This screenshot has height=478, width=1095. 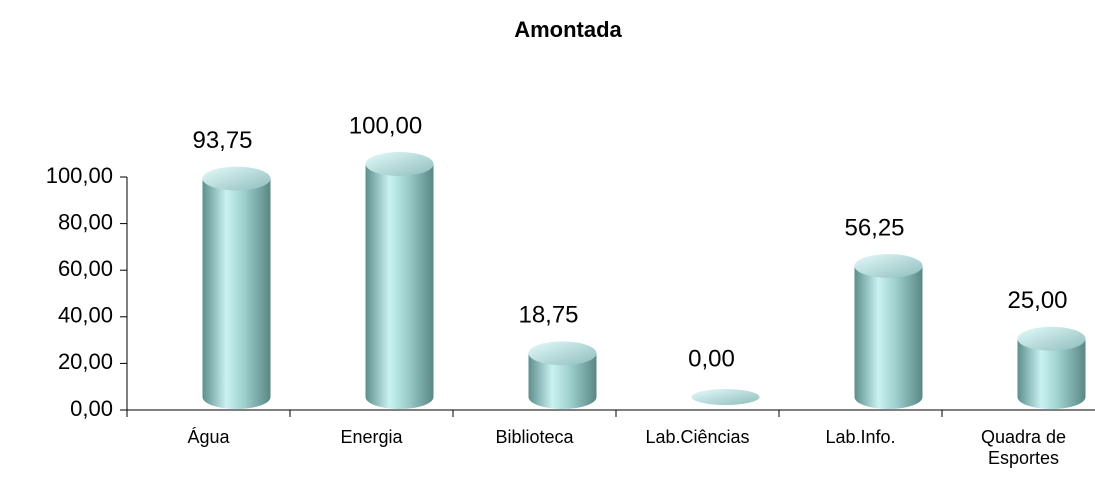 What do you see at coordinates (874, 227) in the screenshot?
I see `data-label: 56,25` at bounding box center [874, 227].